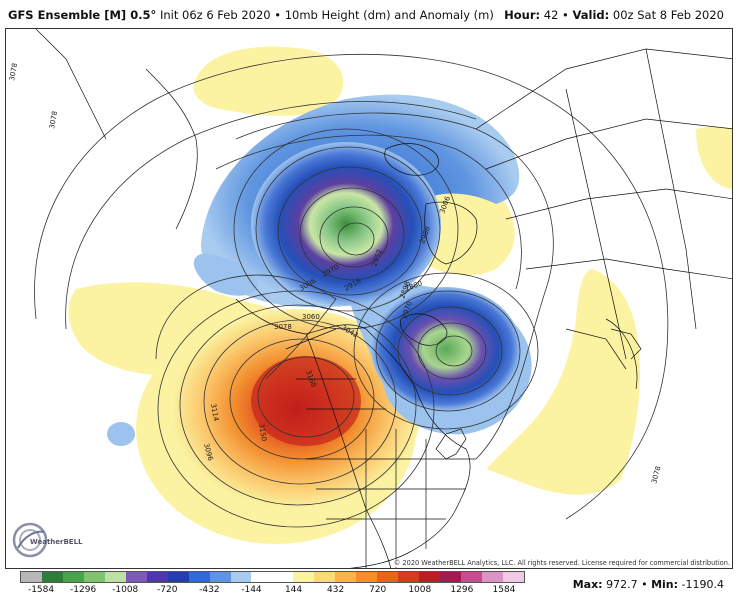 The width and height of the screenshot is (738, 606). What do you see at coordinates (668, 15) in the screenshot?
I see `valid-value: 00z Sat 8 Feb 2020` at bounding box center [668, 15].